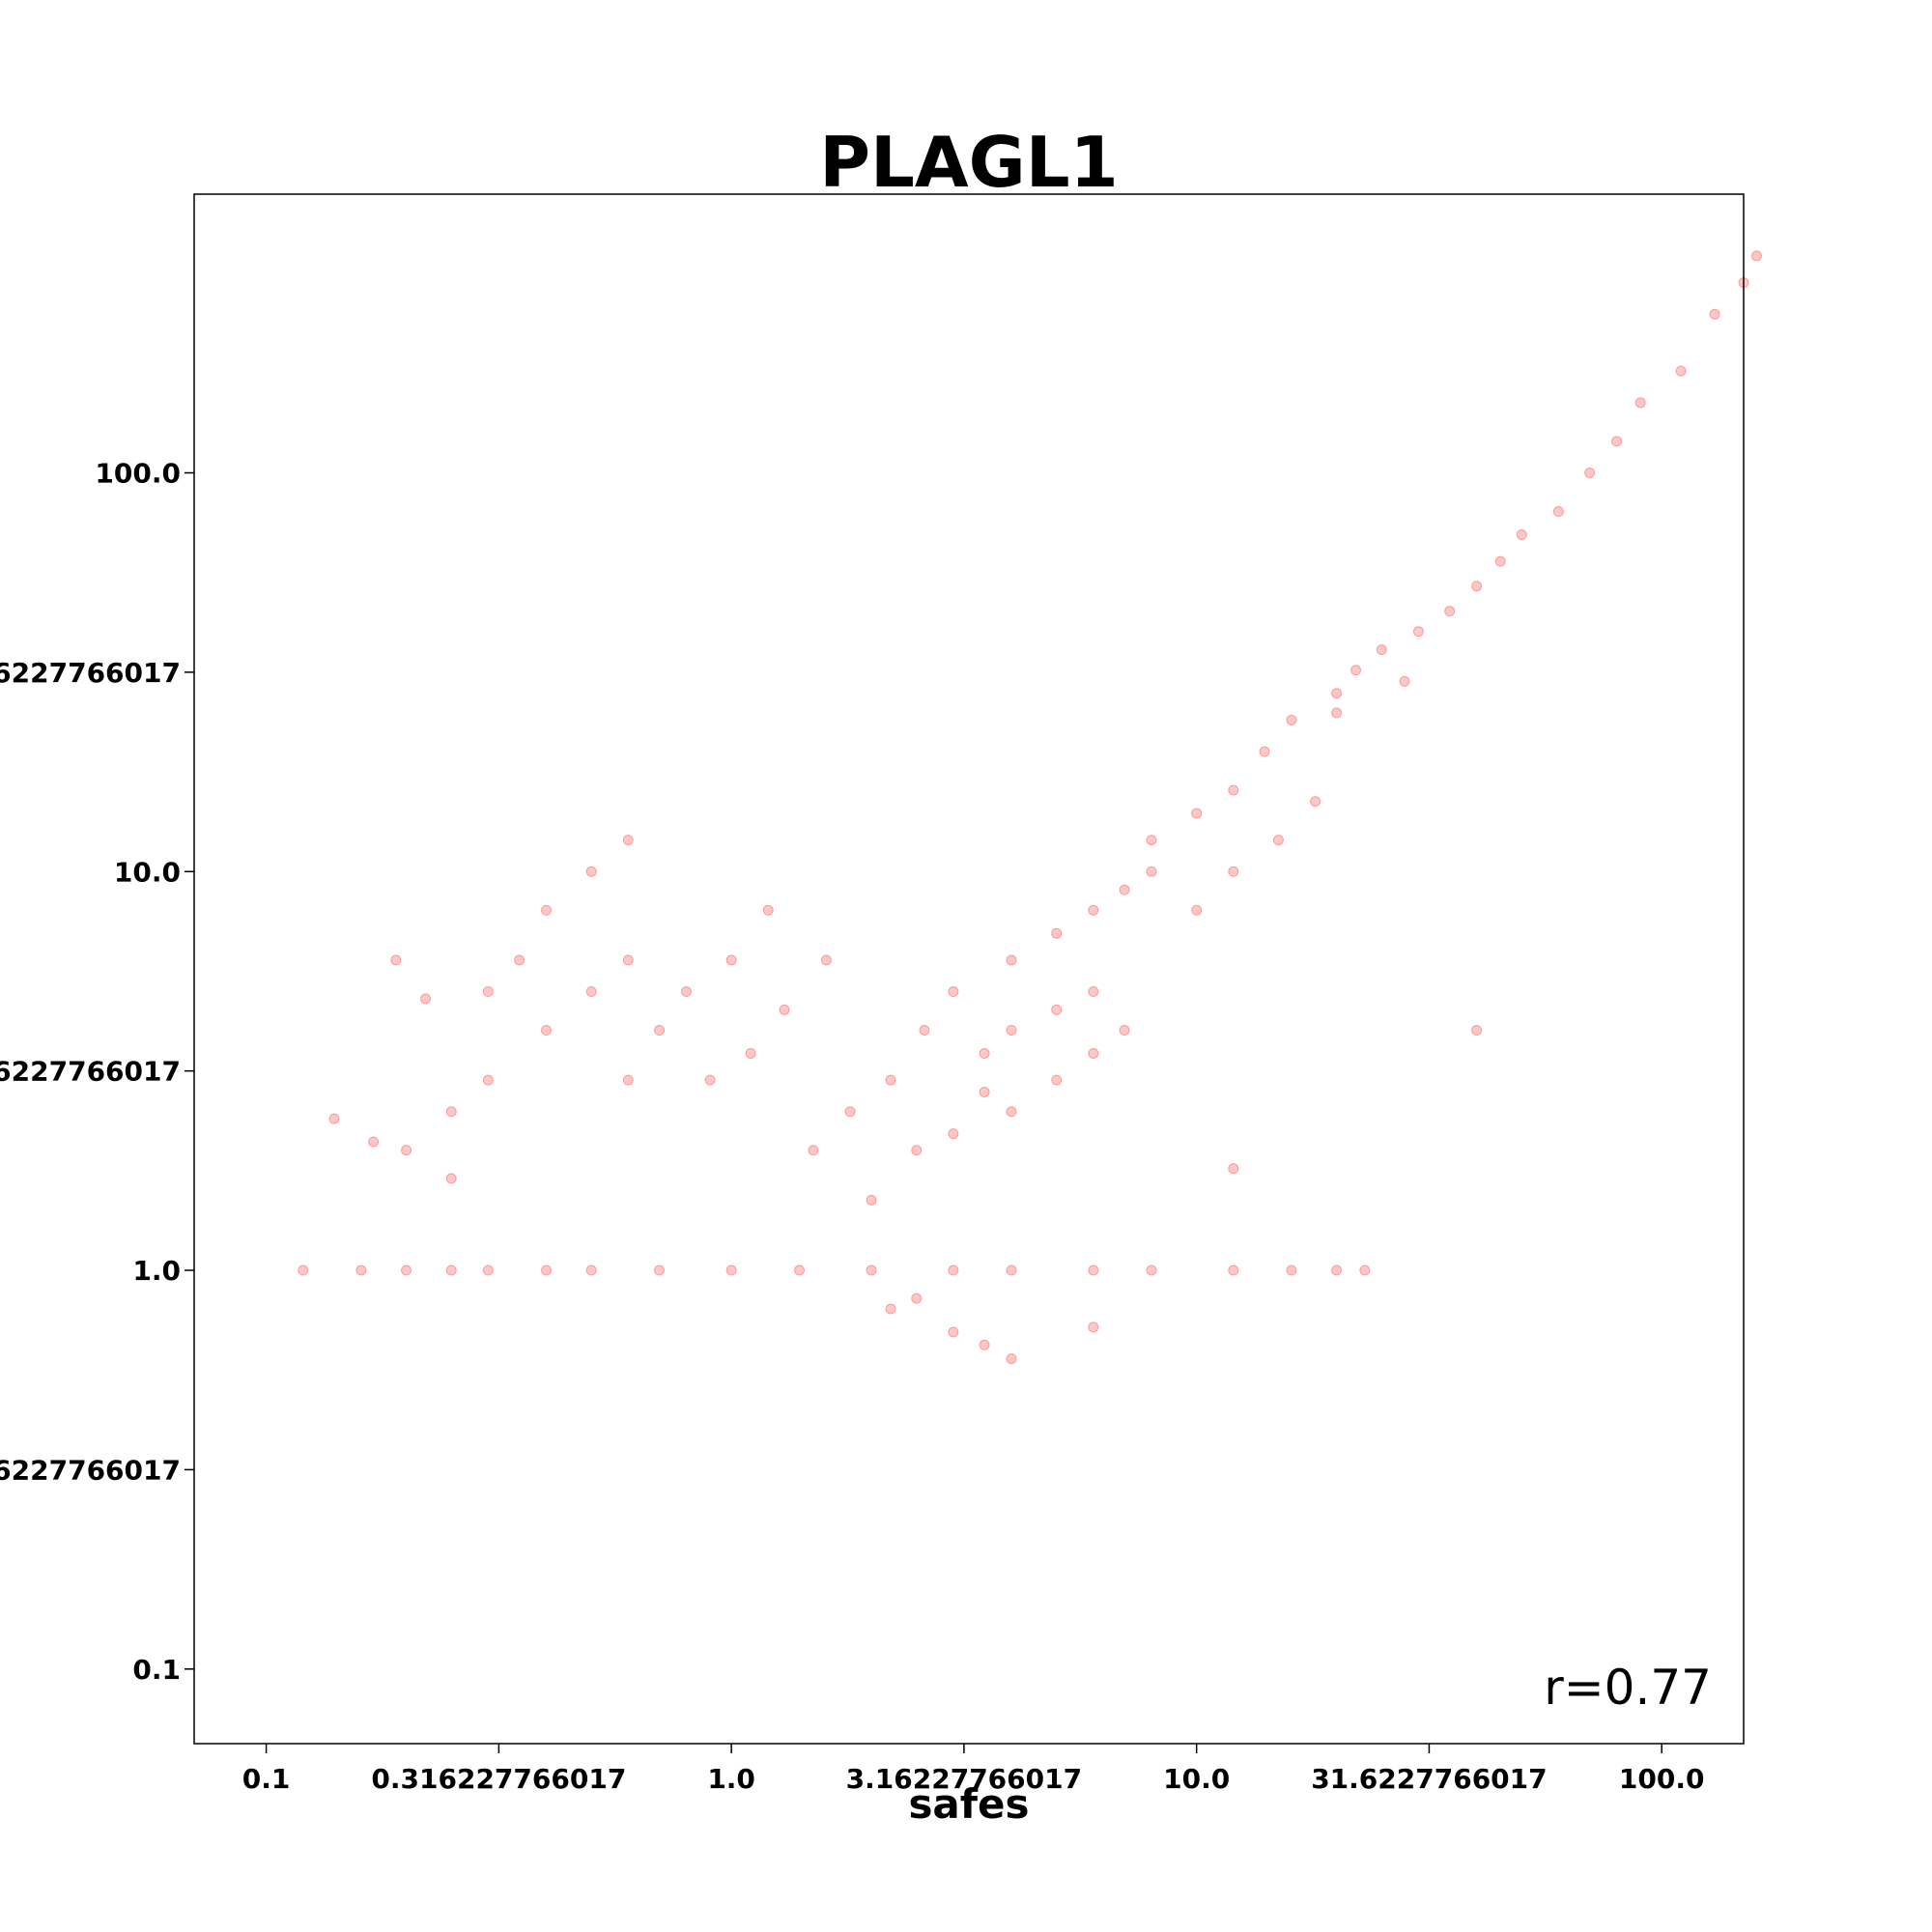 This screenshot has height=1932, width=1932. What do you see at coordinates (156, 1271) in the screenshot?
I see `y-tick-label: 1.0` at bounding box center [156, 1271].